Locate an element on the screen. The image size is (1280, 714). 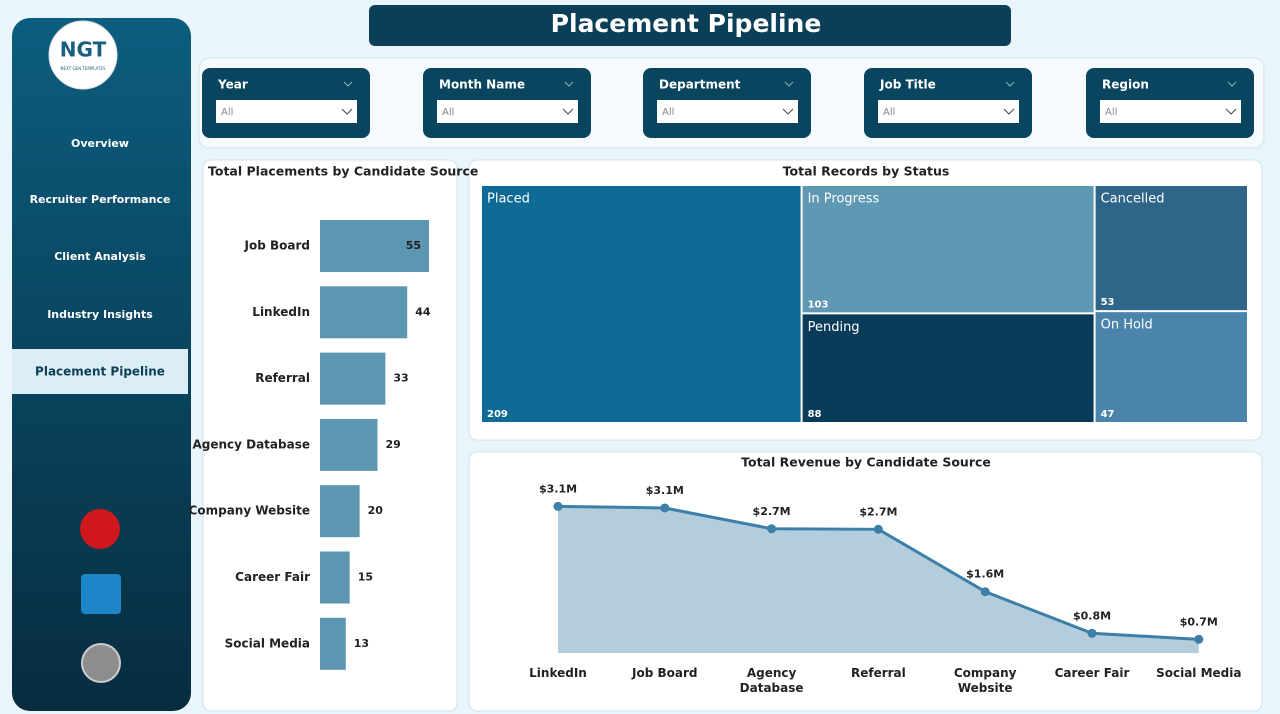
data-label: 33 is located at coordinates (400, 378).